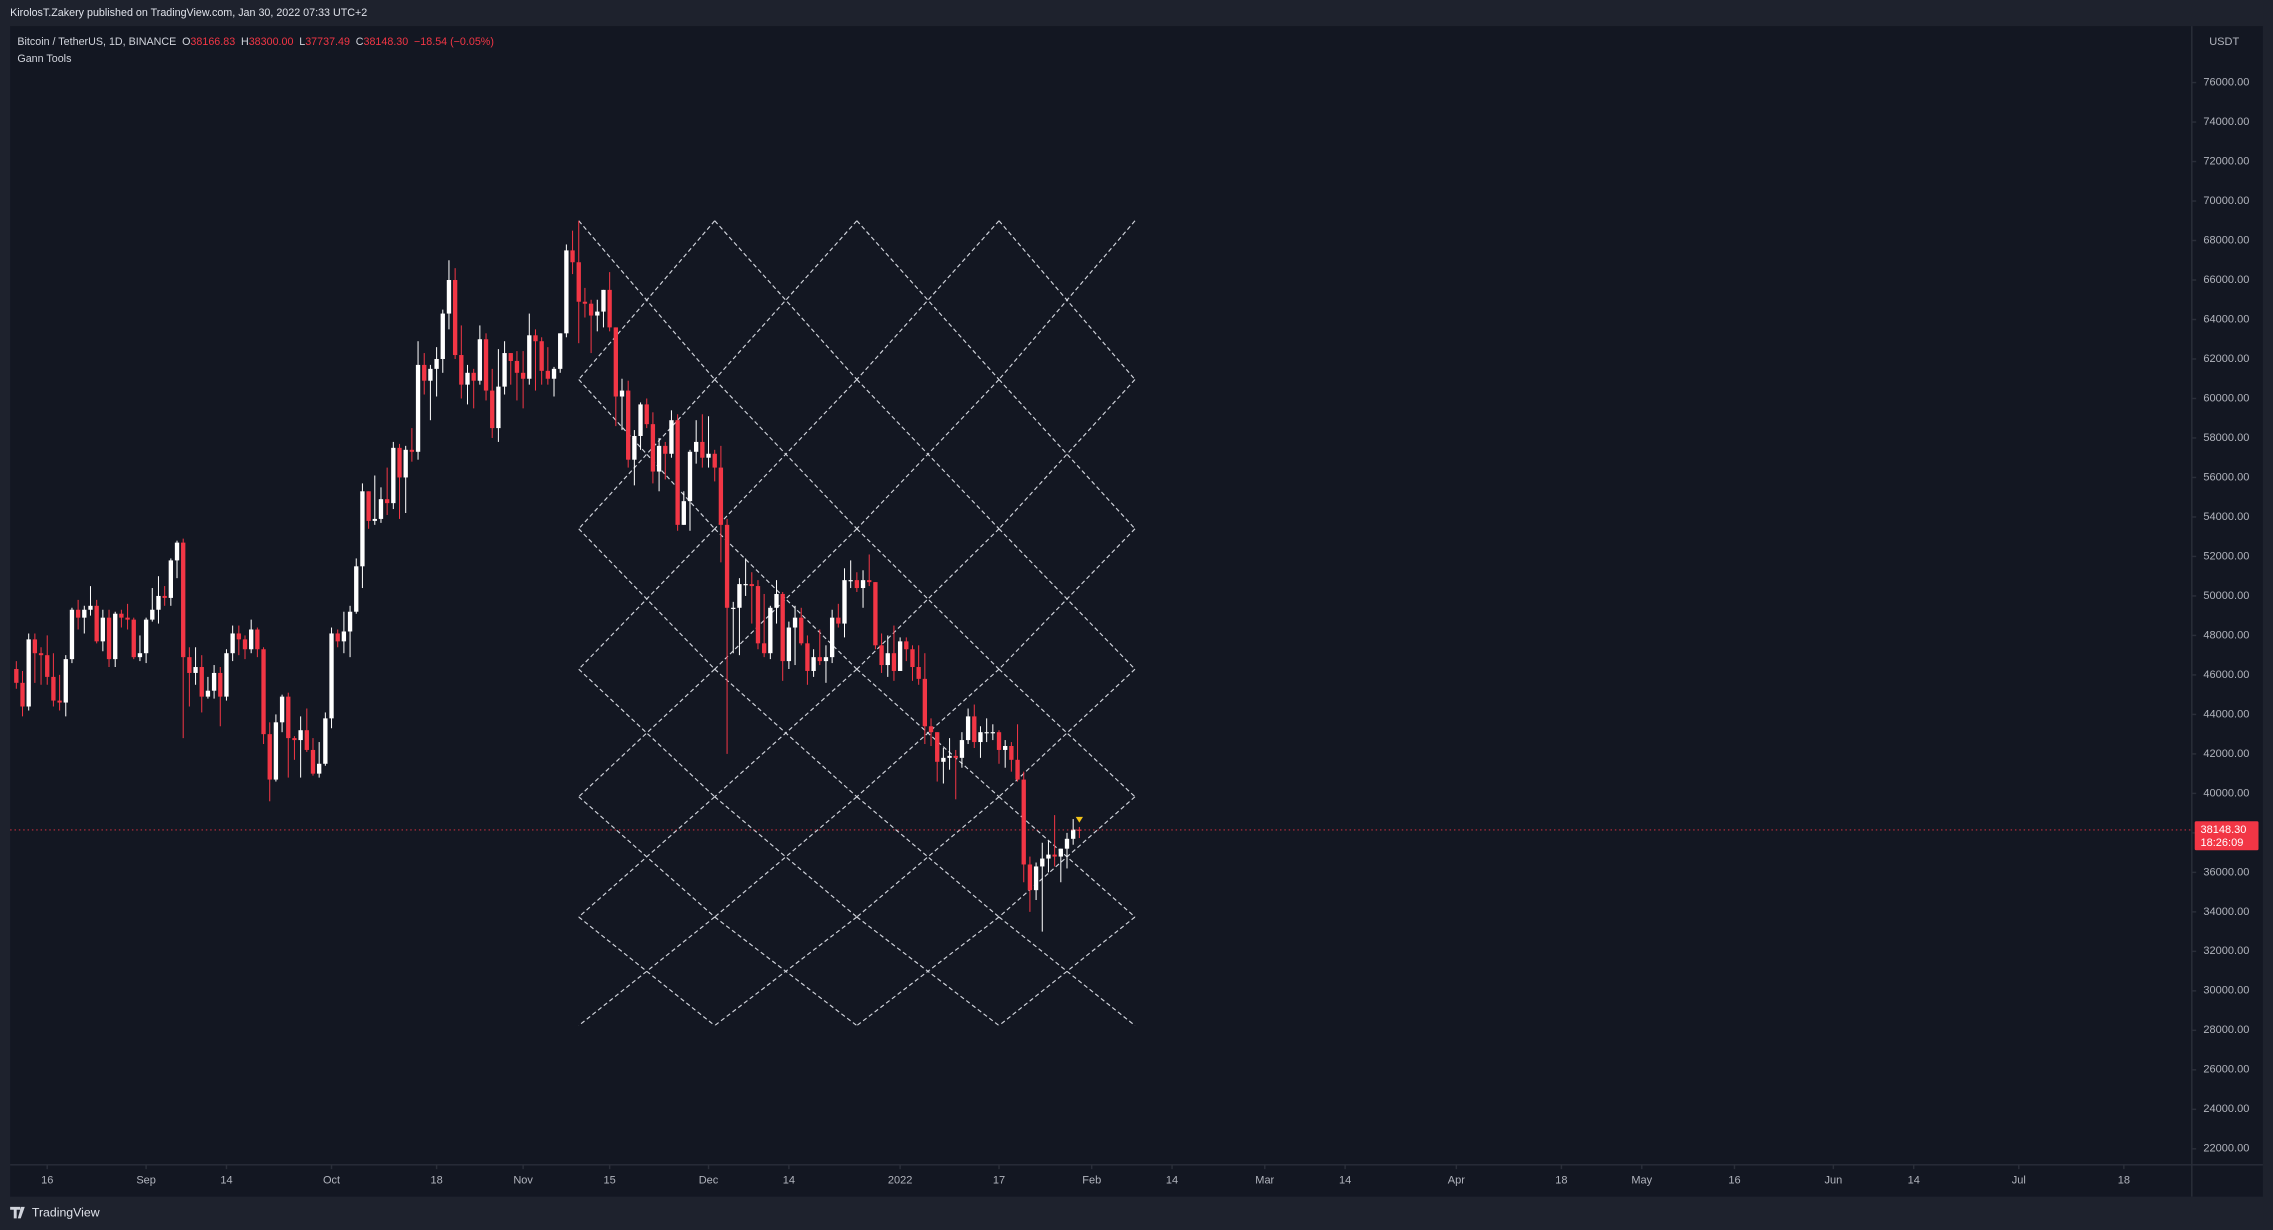  Describe the element at coordinates (2226, 1109) in the screenshot. I see `y-tick-label: 24000.00` at that location.